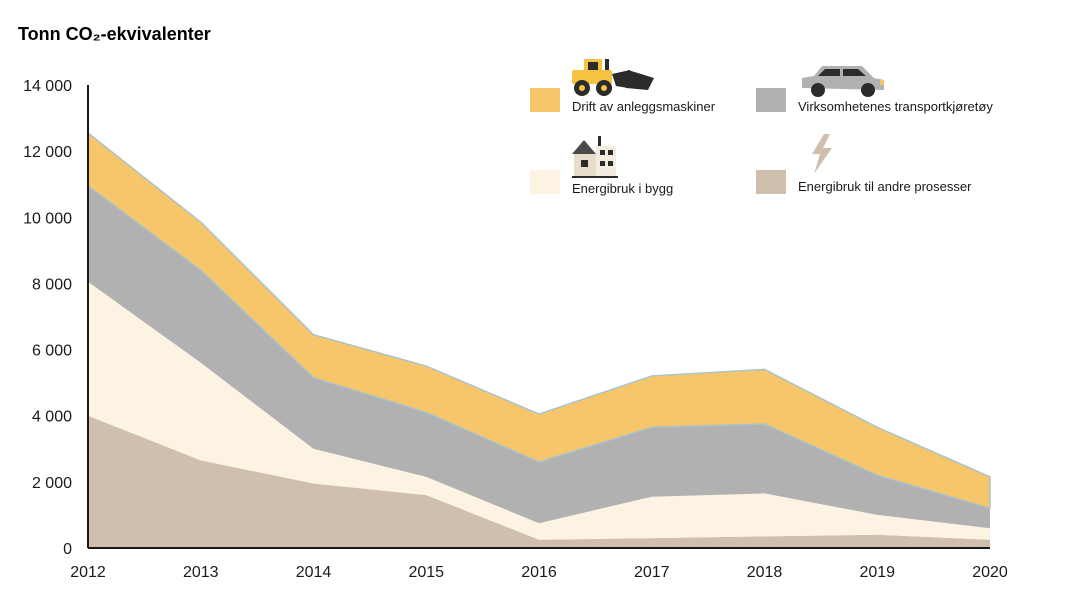  What do you see at coordinates (545, 100) in the screenshot?
I see `legend-swatch-anleggsmaskiner` at bounding box center [545, 100].